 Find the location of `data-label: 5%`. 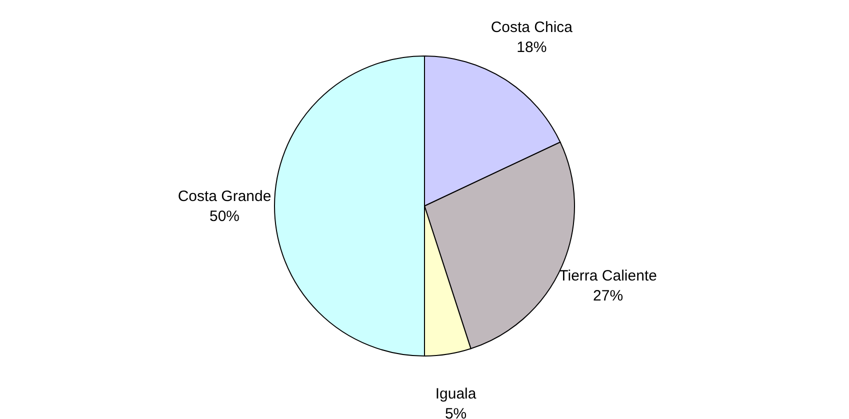

data-label: 5% is located at coordinates (455, 412).